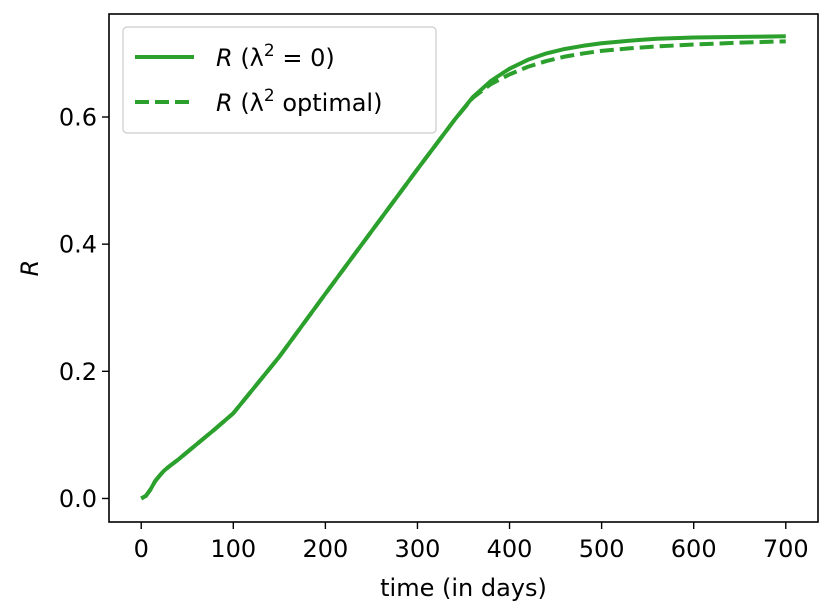 This screenshot has width=831, height=614. What do you see at coordinates (786, 549) in the screenshot?
I see `x-tick-label: 700` at bounding box center [786, 549].